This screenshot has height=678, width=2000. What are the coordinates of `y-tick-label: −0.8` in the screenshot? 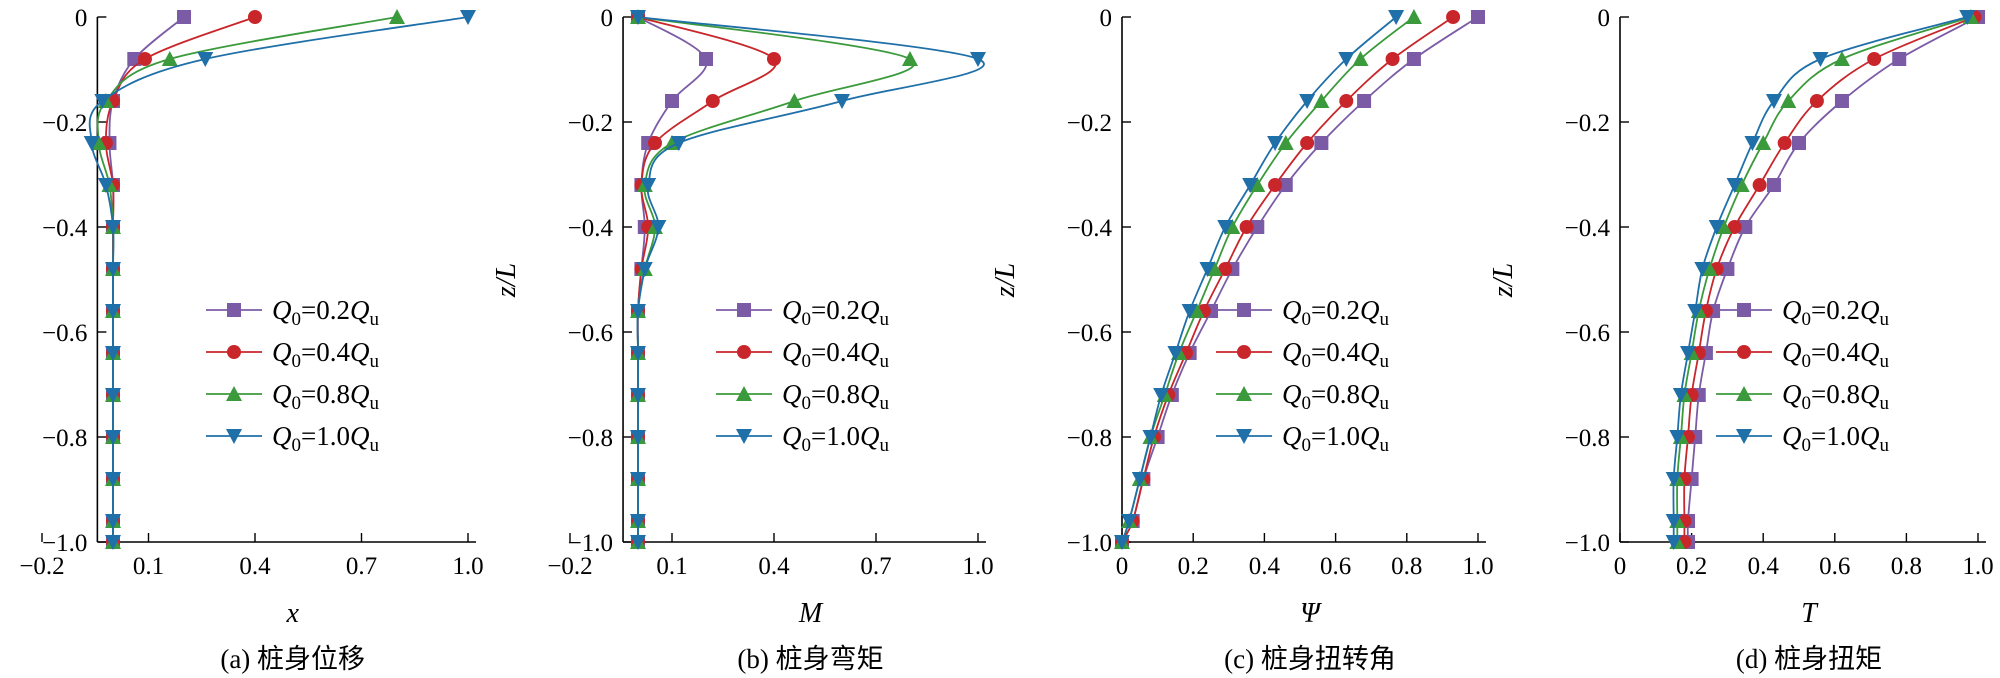 It's located at (590, 438).